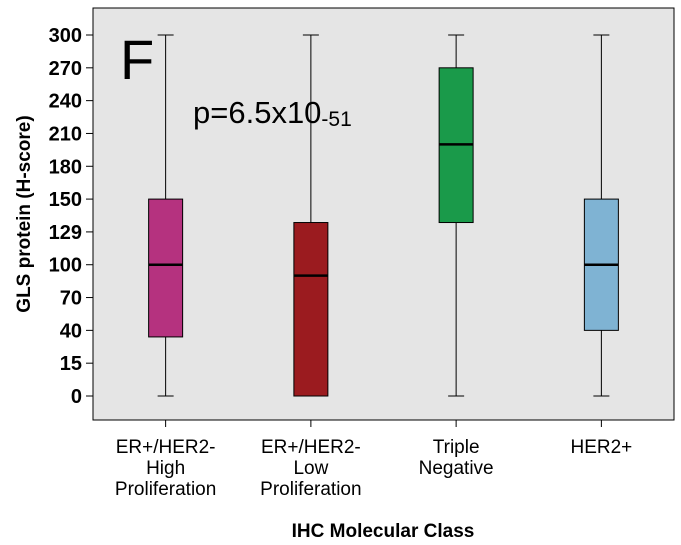 This screenshot has width=681, height=545. Describe the element at coordinates (65, 102) in the screenshot. I see `y-tick-label: 240` at that location.